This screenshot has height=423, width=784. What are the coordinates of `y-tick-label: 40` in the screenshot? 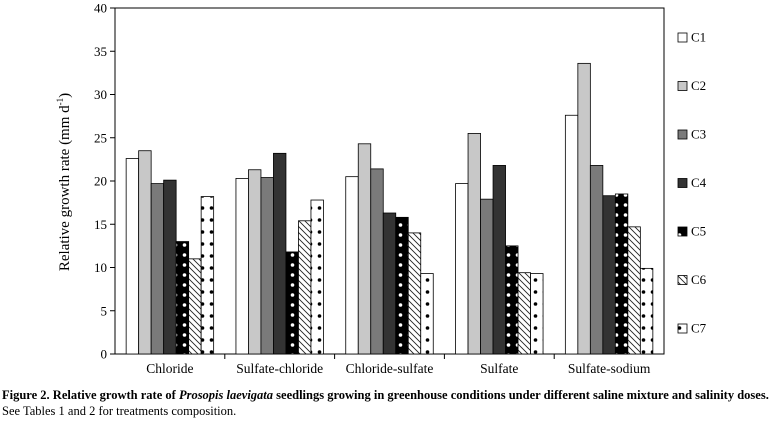 It's located at (100, 8).